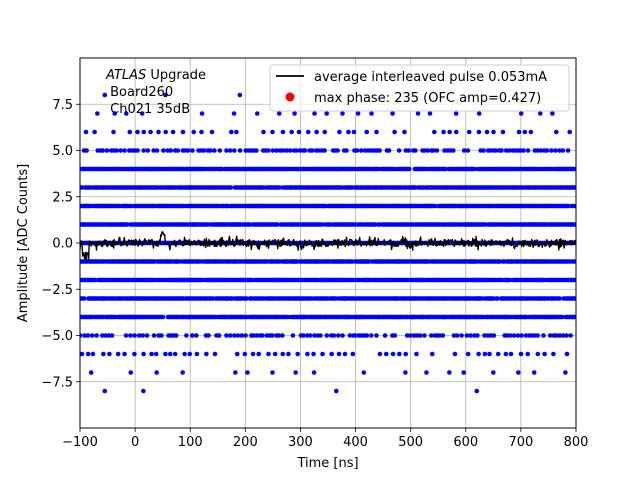 The image size is (640, 480). Describe the element at coordinates (135, 442) in the screenshot. I see `x-tick-label: 0` at that location.